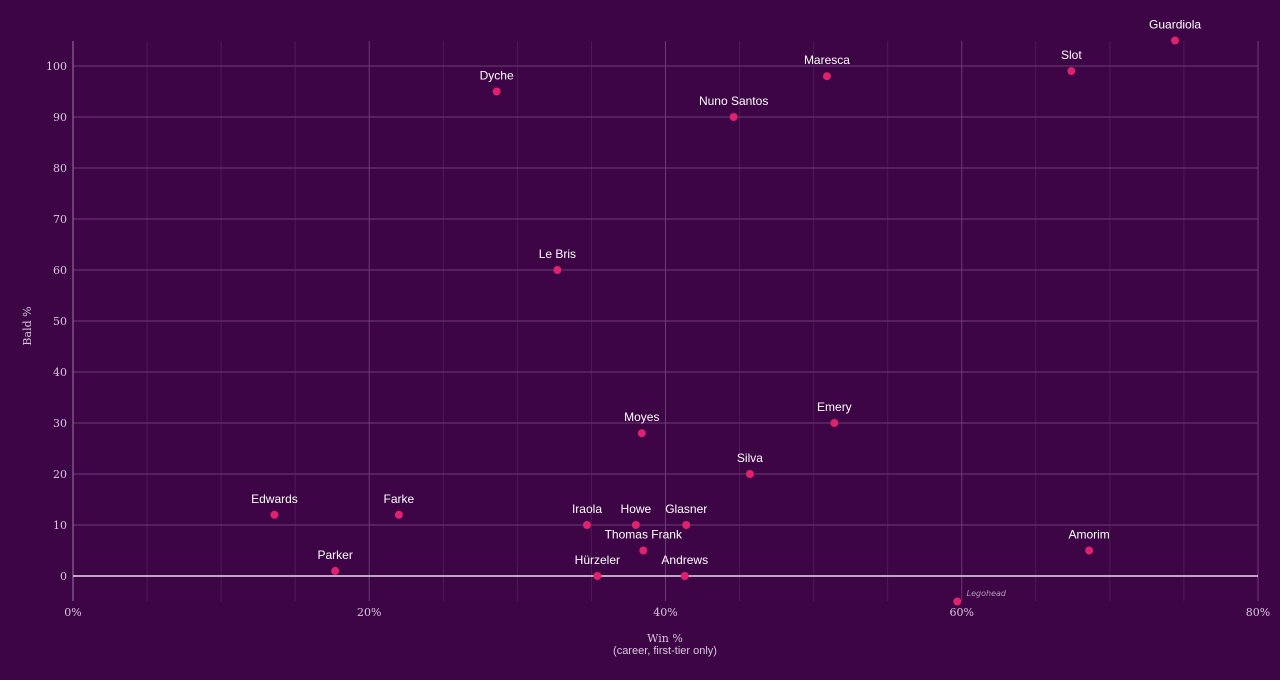 This screenshot has width=1280, height=680. I want to click on x-tick-label: 40%, so click(665, 612).